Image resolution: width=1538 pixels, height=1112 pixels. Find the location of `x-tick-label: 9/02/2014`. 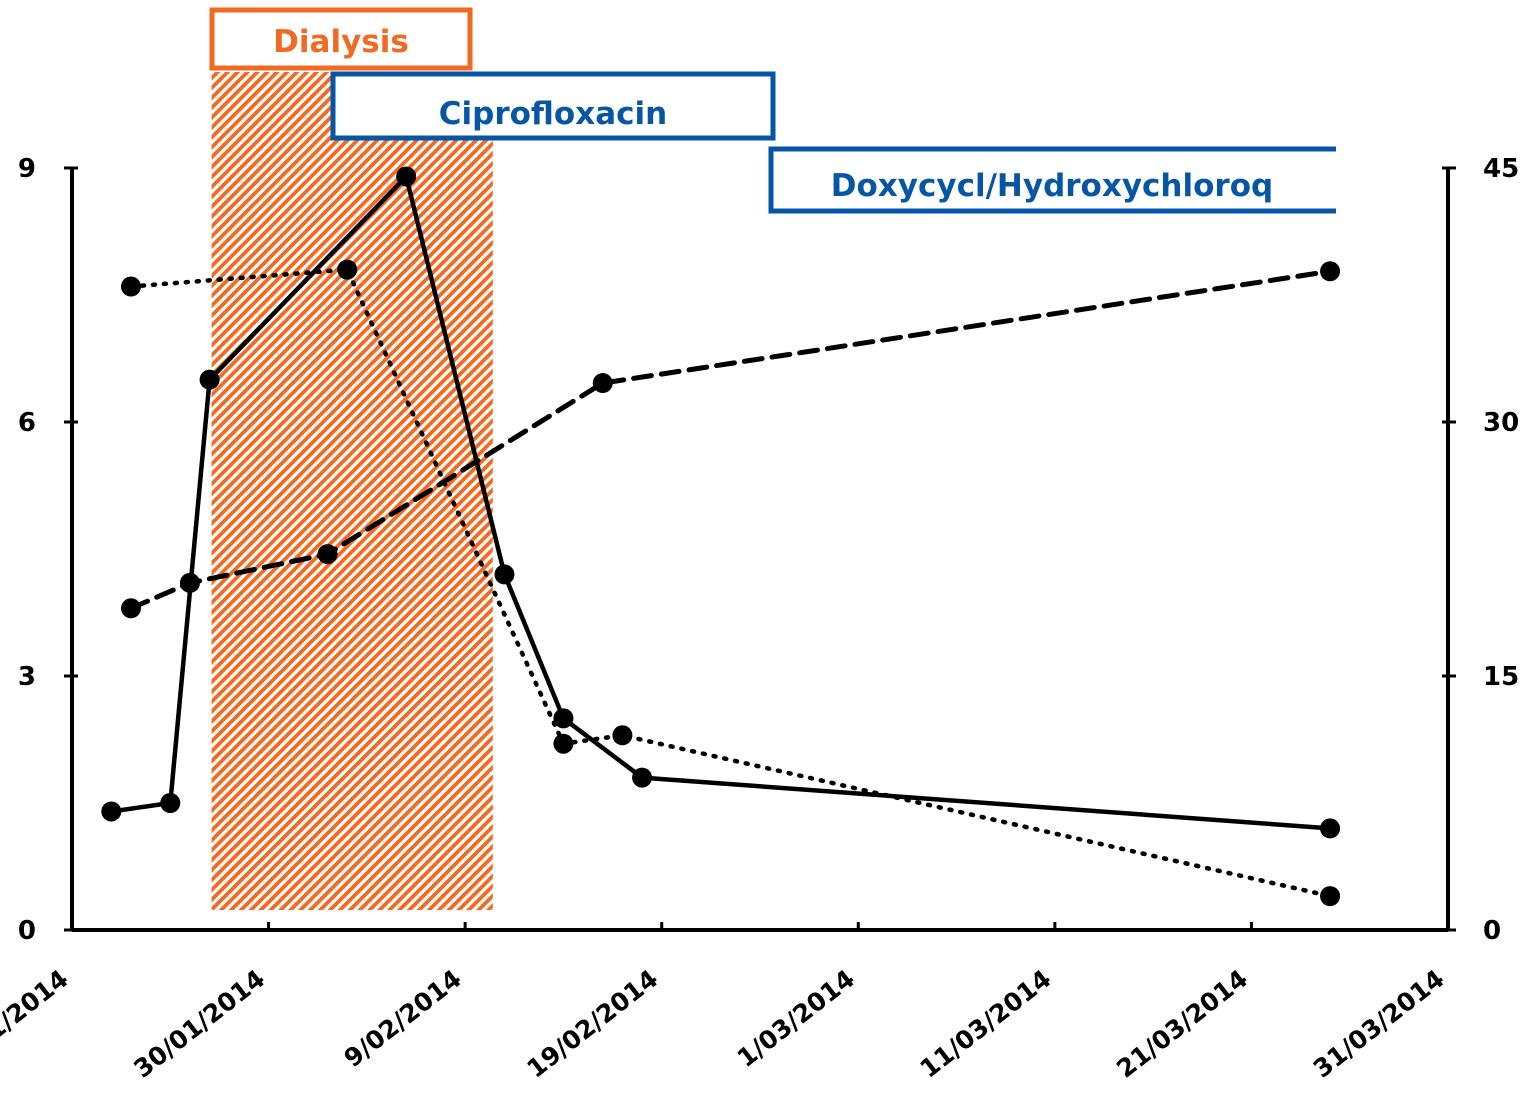

x-tick-label: 9/02/2014 is located at coordinates (403, 1018).